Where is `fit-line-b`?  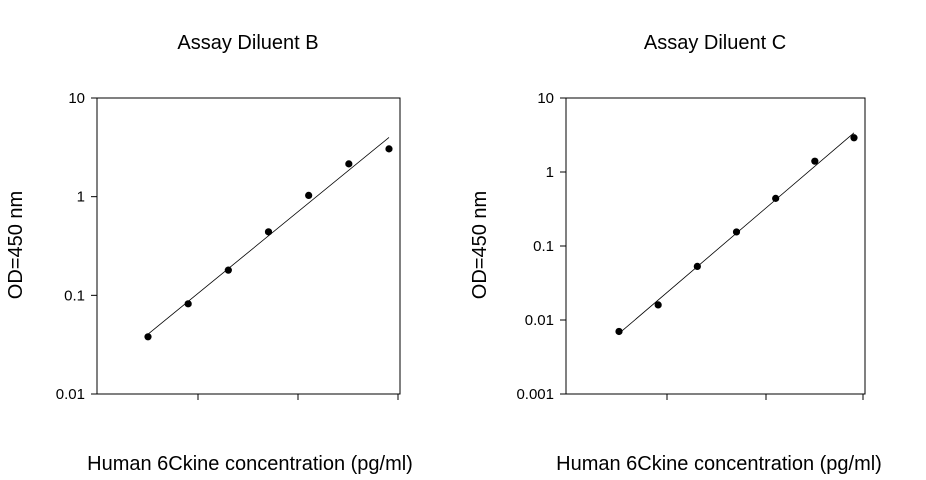 fit-line-b is located at coordinates (268, 236).